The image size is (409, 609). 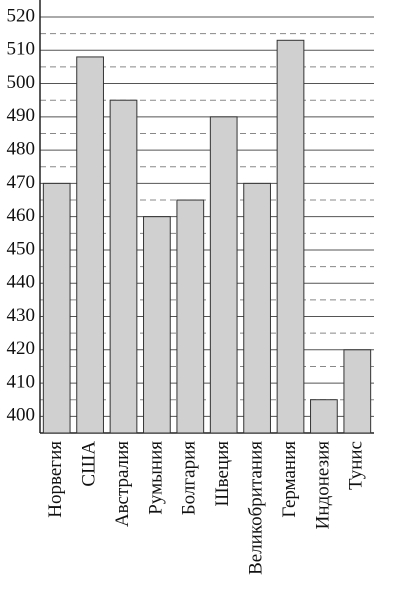 I want to click on x-tick-label: Норвегия, so click(x=55, y=479).